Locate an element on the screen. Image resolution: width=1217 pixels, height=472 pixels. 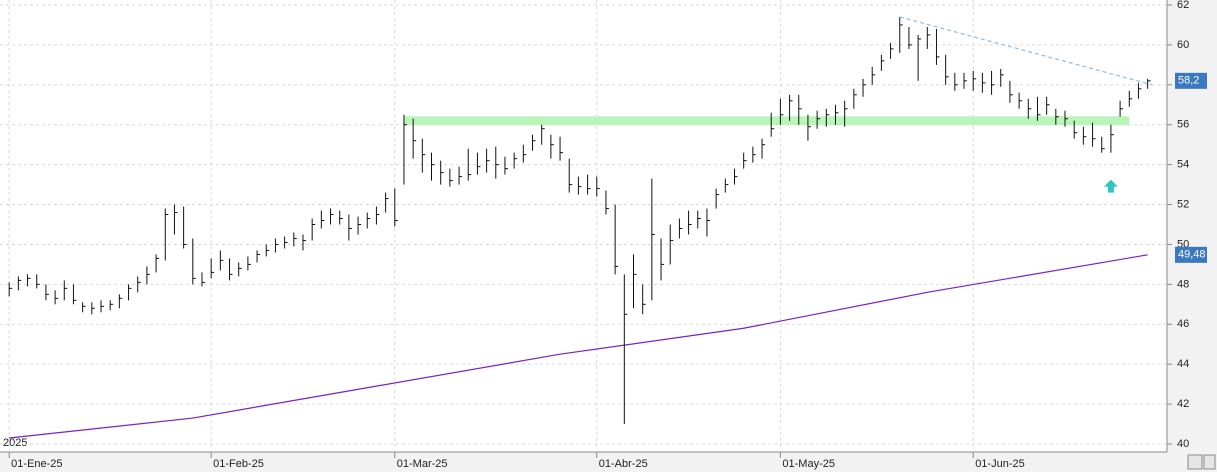
trendline is located at coordinates (1026, 51).